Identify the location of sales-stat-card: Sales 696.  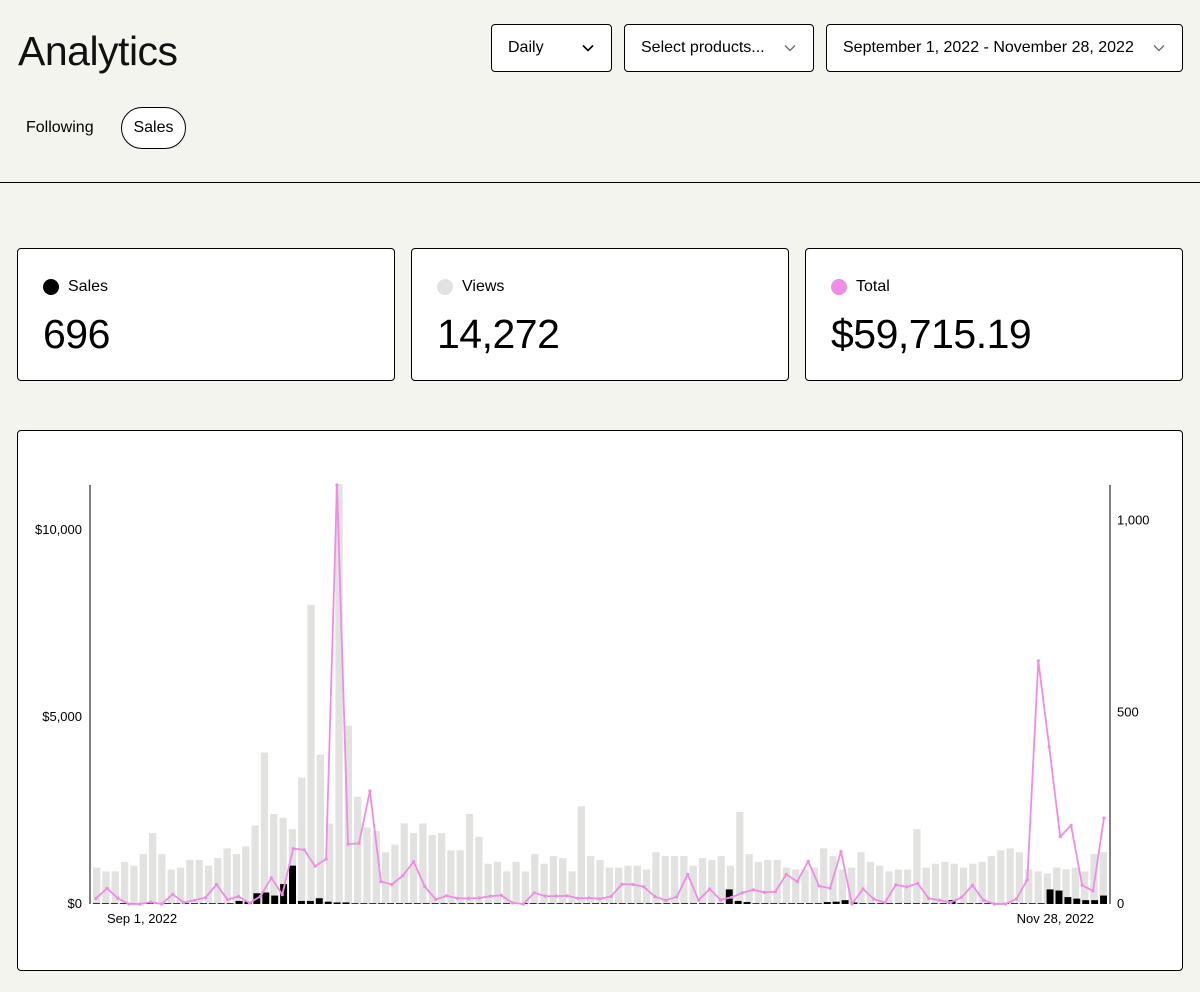
(206, 314).